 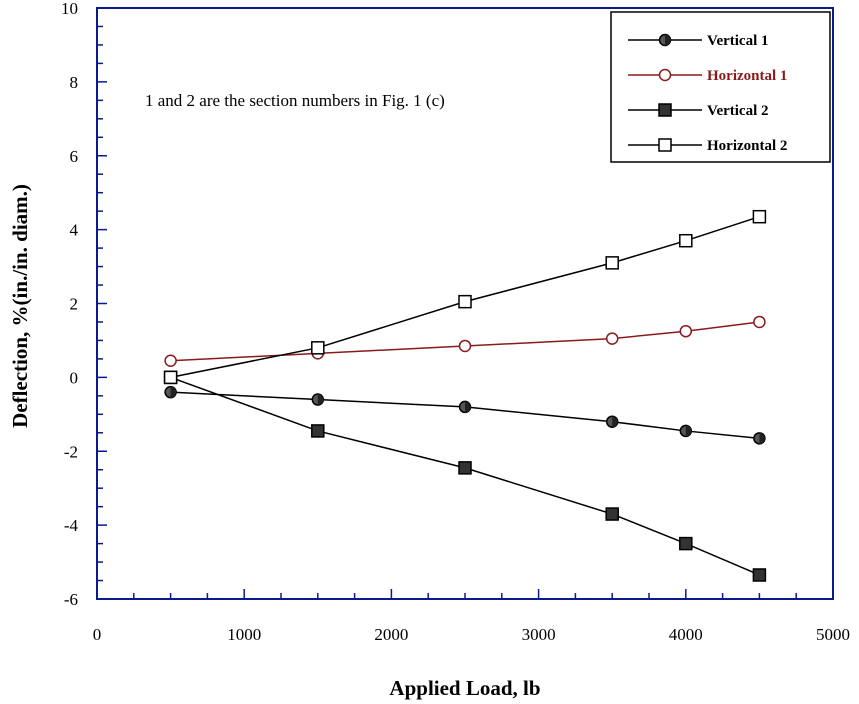 What do you see at coordinates (539, 634) in the screenshot?
I see `x-tick-label: 3000` at bounding box center [539, 634].